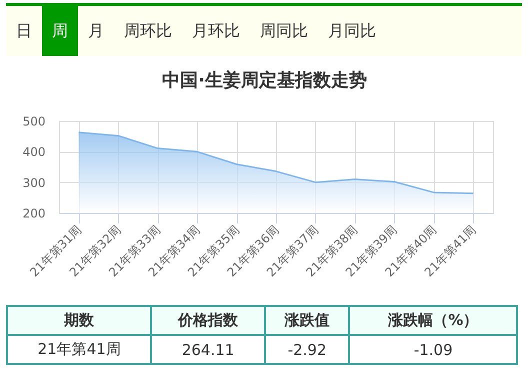 This screenshot has height=369, width=529. What do you see at coordinates (79, 320) in the screenshot?
I see `category-label: 期数` at bounding box center [79, 320].